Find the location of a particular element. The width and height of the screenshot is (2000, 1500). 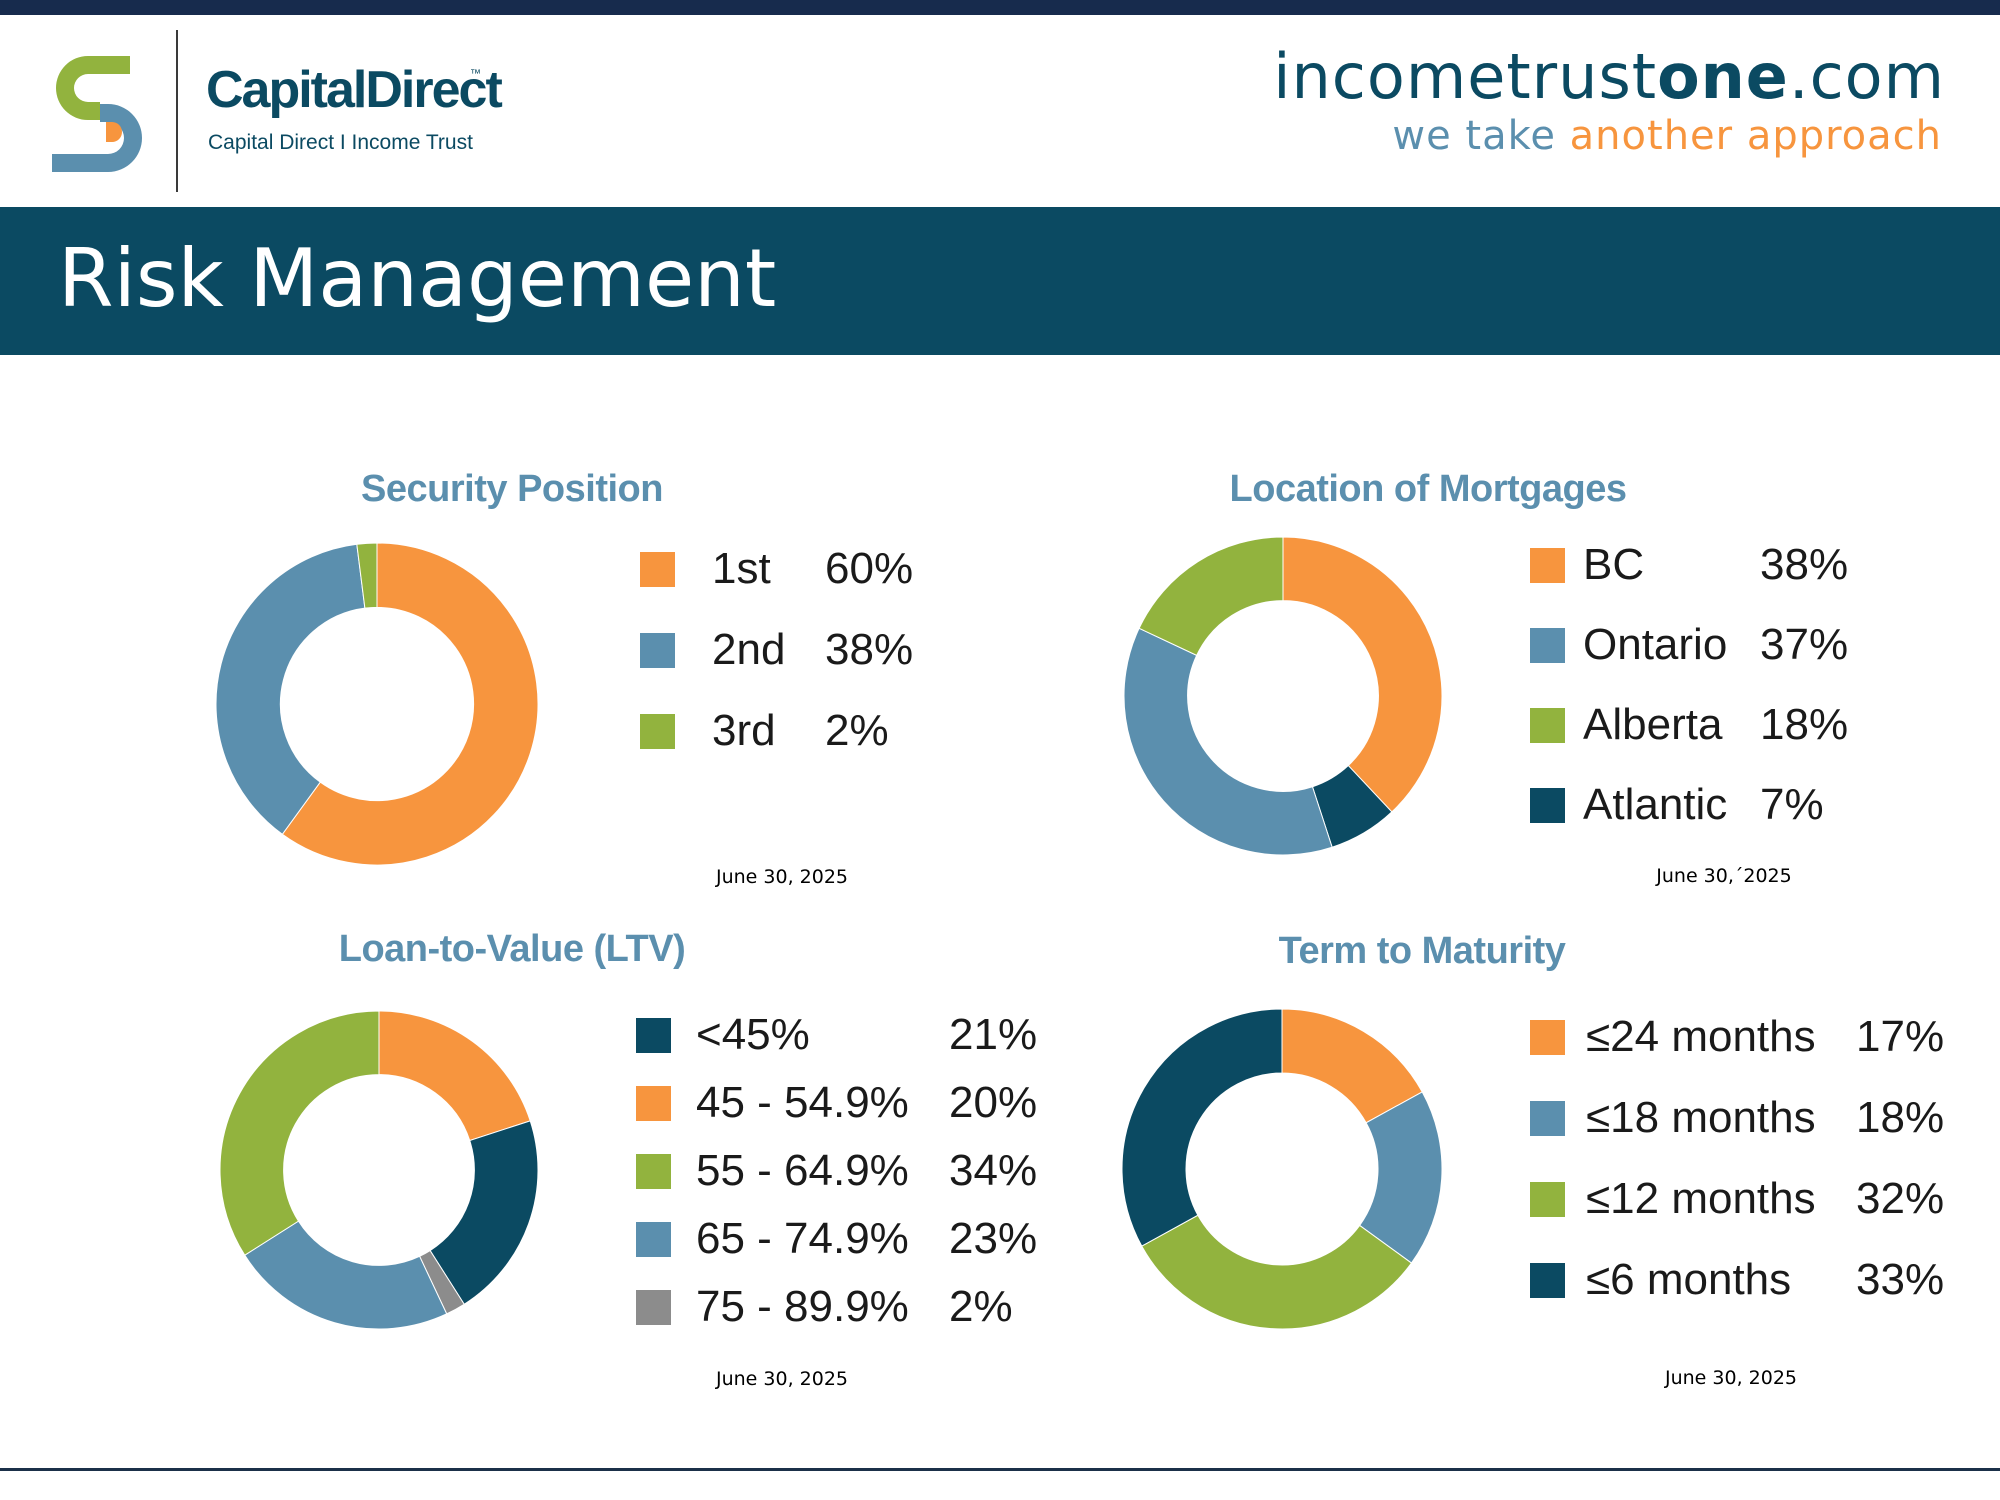

chart-title: Loan-to-Value (LTV) is located at coordinates (512, 949).